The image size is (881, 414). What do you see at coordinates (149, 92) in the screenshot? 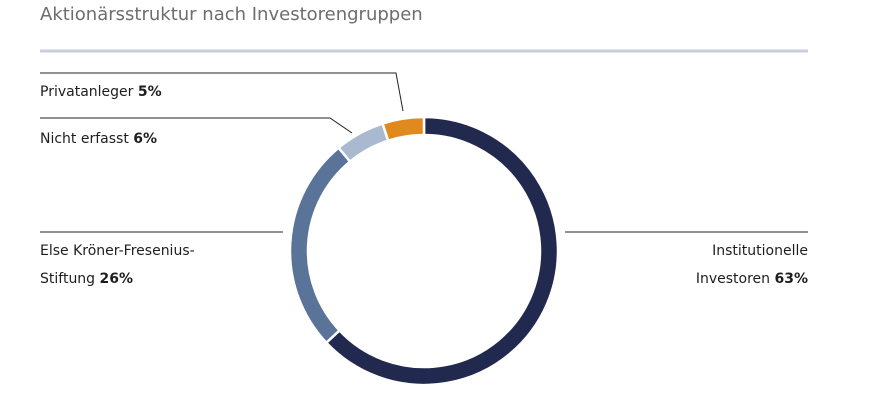
I see `value-label: 5%` at bounding box center [149, 92].